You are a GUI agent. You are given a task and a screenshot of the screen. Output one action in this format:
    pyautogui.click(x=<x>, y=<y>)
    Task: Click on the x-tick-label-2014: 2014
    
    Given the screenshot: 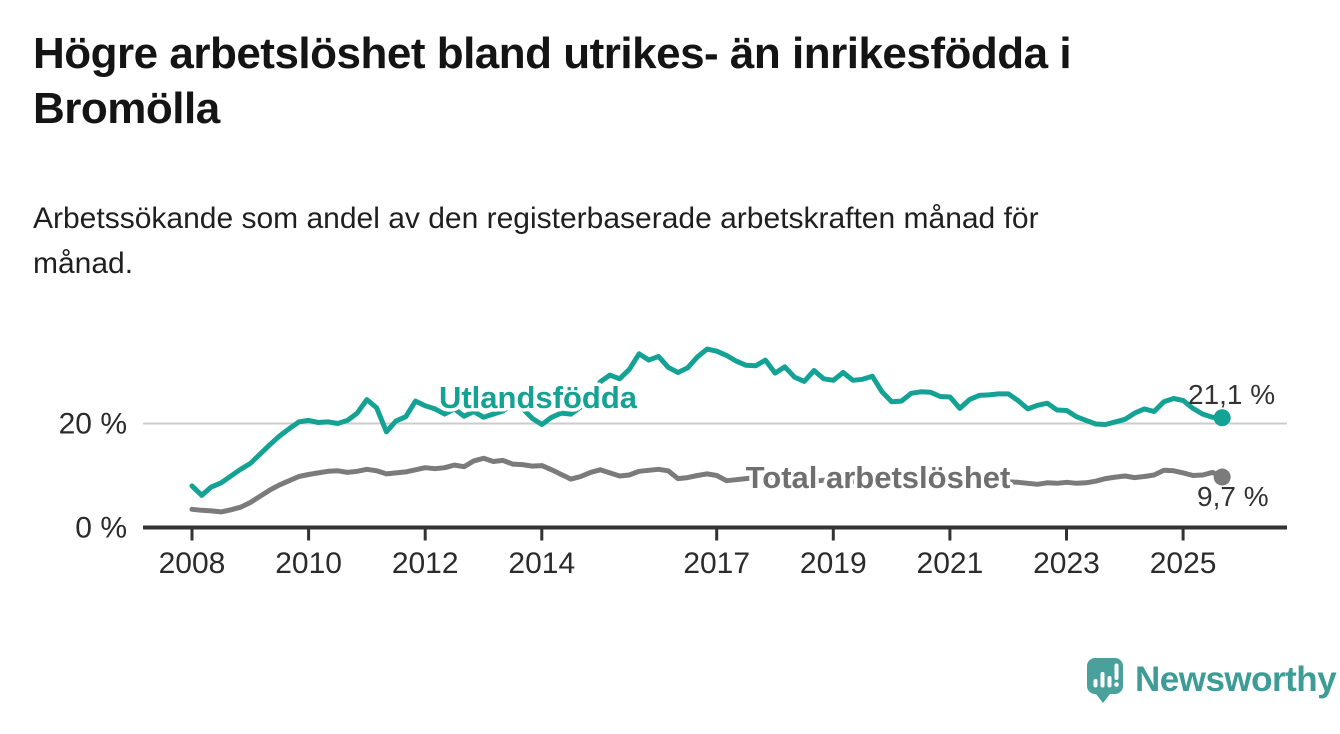 What is the action you would take?
    pyautogui.click(x=541, y=563)
    